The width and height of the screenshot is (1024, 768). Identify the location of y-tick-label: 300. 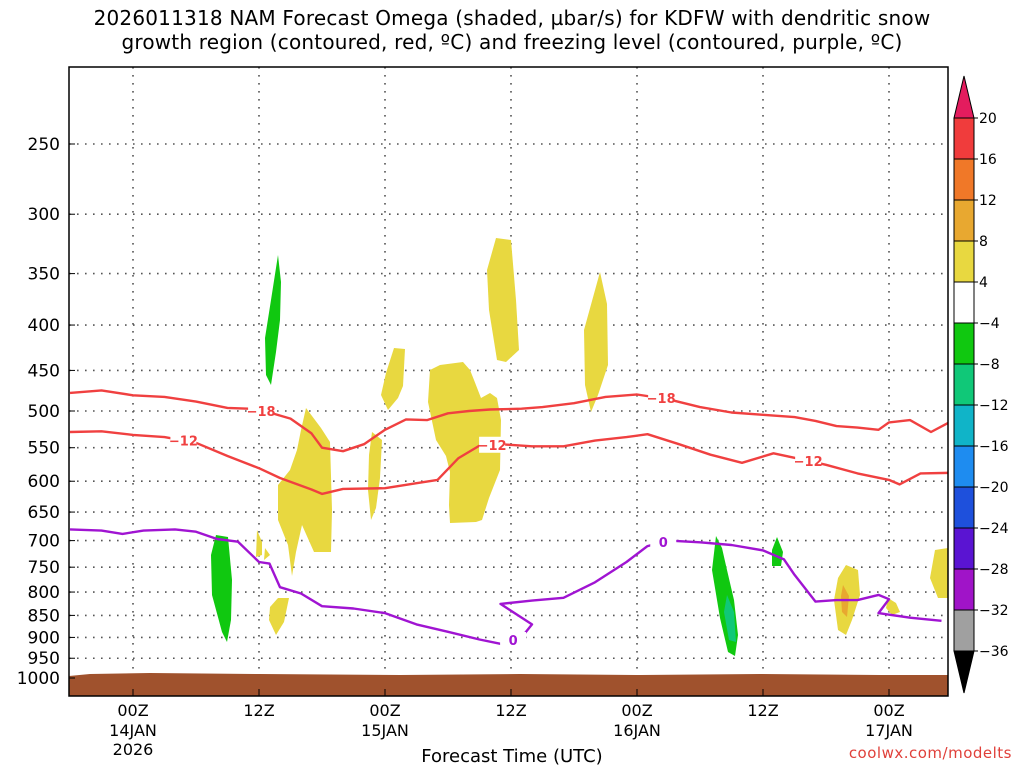
(44, 215).